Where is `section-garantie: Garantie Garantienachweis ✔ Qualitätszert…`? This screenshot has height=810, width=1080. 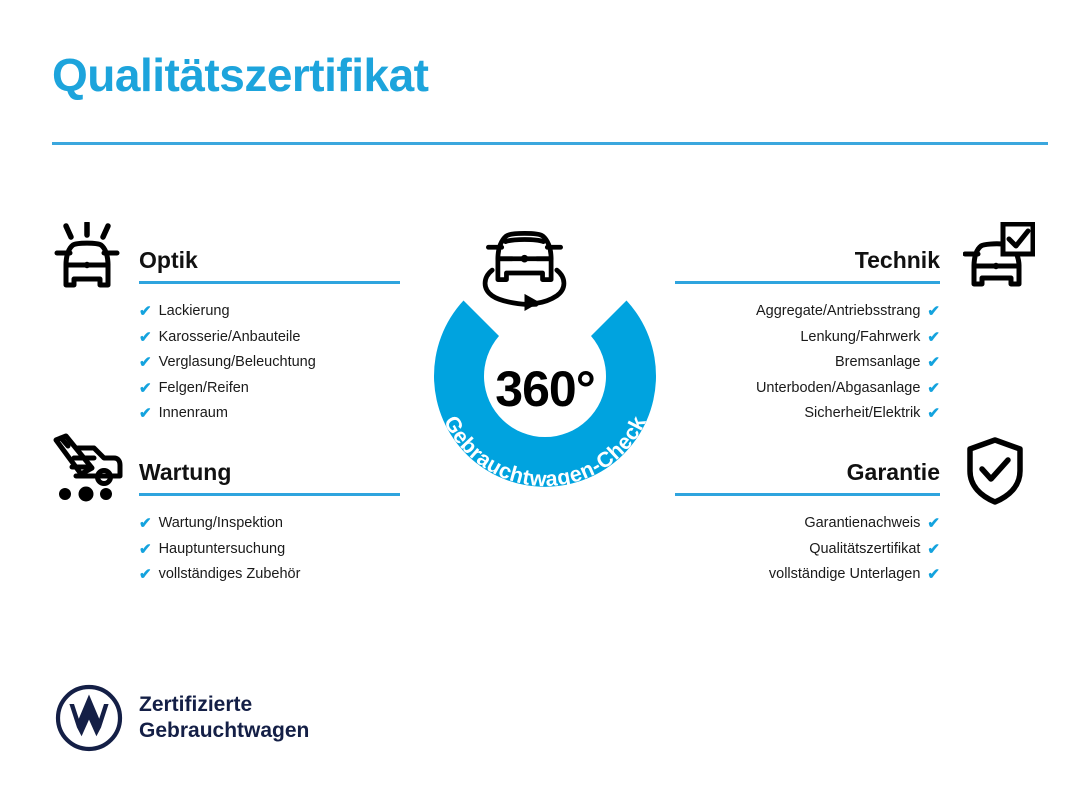
section-garantie: Garantie Garantienachweis ✔ Qualitätszert… is located at coordinates (807, 519).